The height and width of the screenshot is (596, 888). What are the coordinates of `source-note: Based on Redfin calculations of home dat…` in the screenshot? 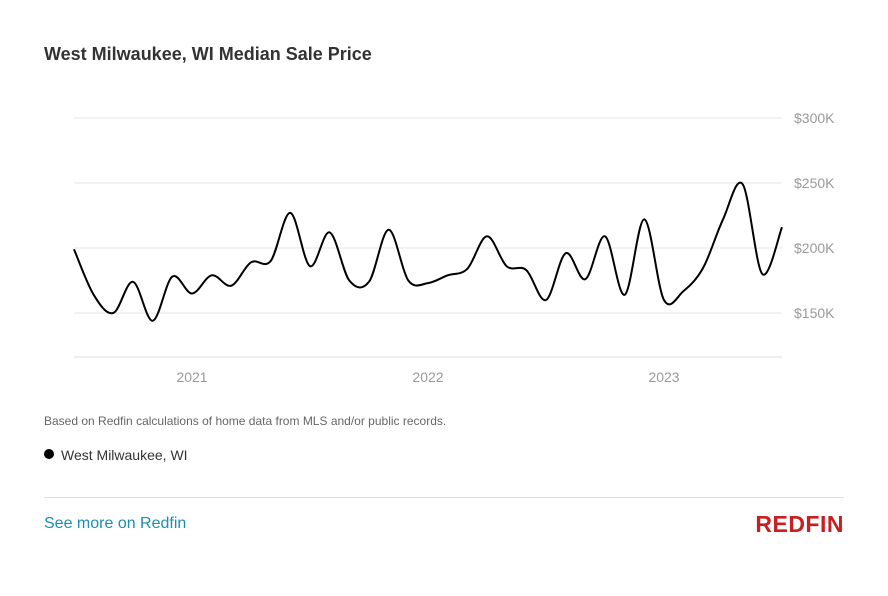 It's located at (245, 421).